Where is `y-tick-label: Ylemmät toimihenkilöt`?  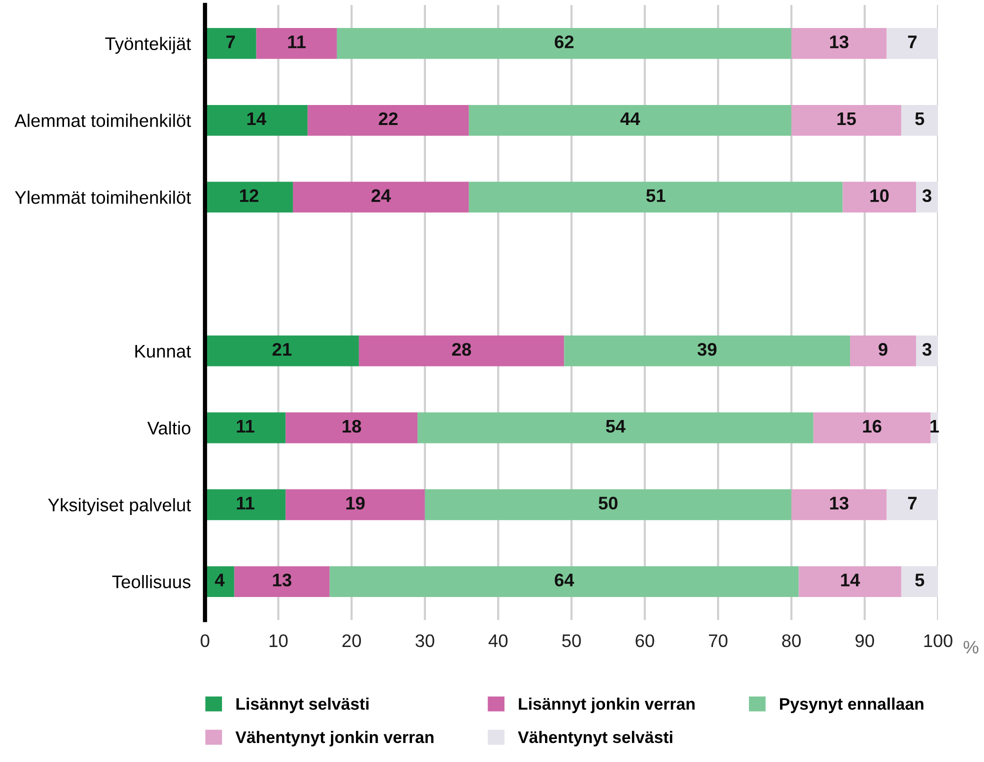 y-tick-label: Ylemmät toimihenkilöt is located at coordinates (102, 197).